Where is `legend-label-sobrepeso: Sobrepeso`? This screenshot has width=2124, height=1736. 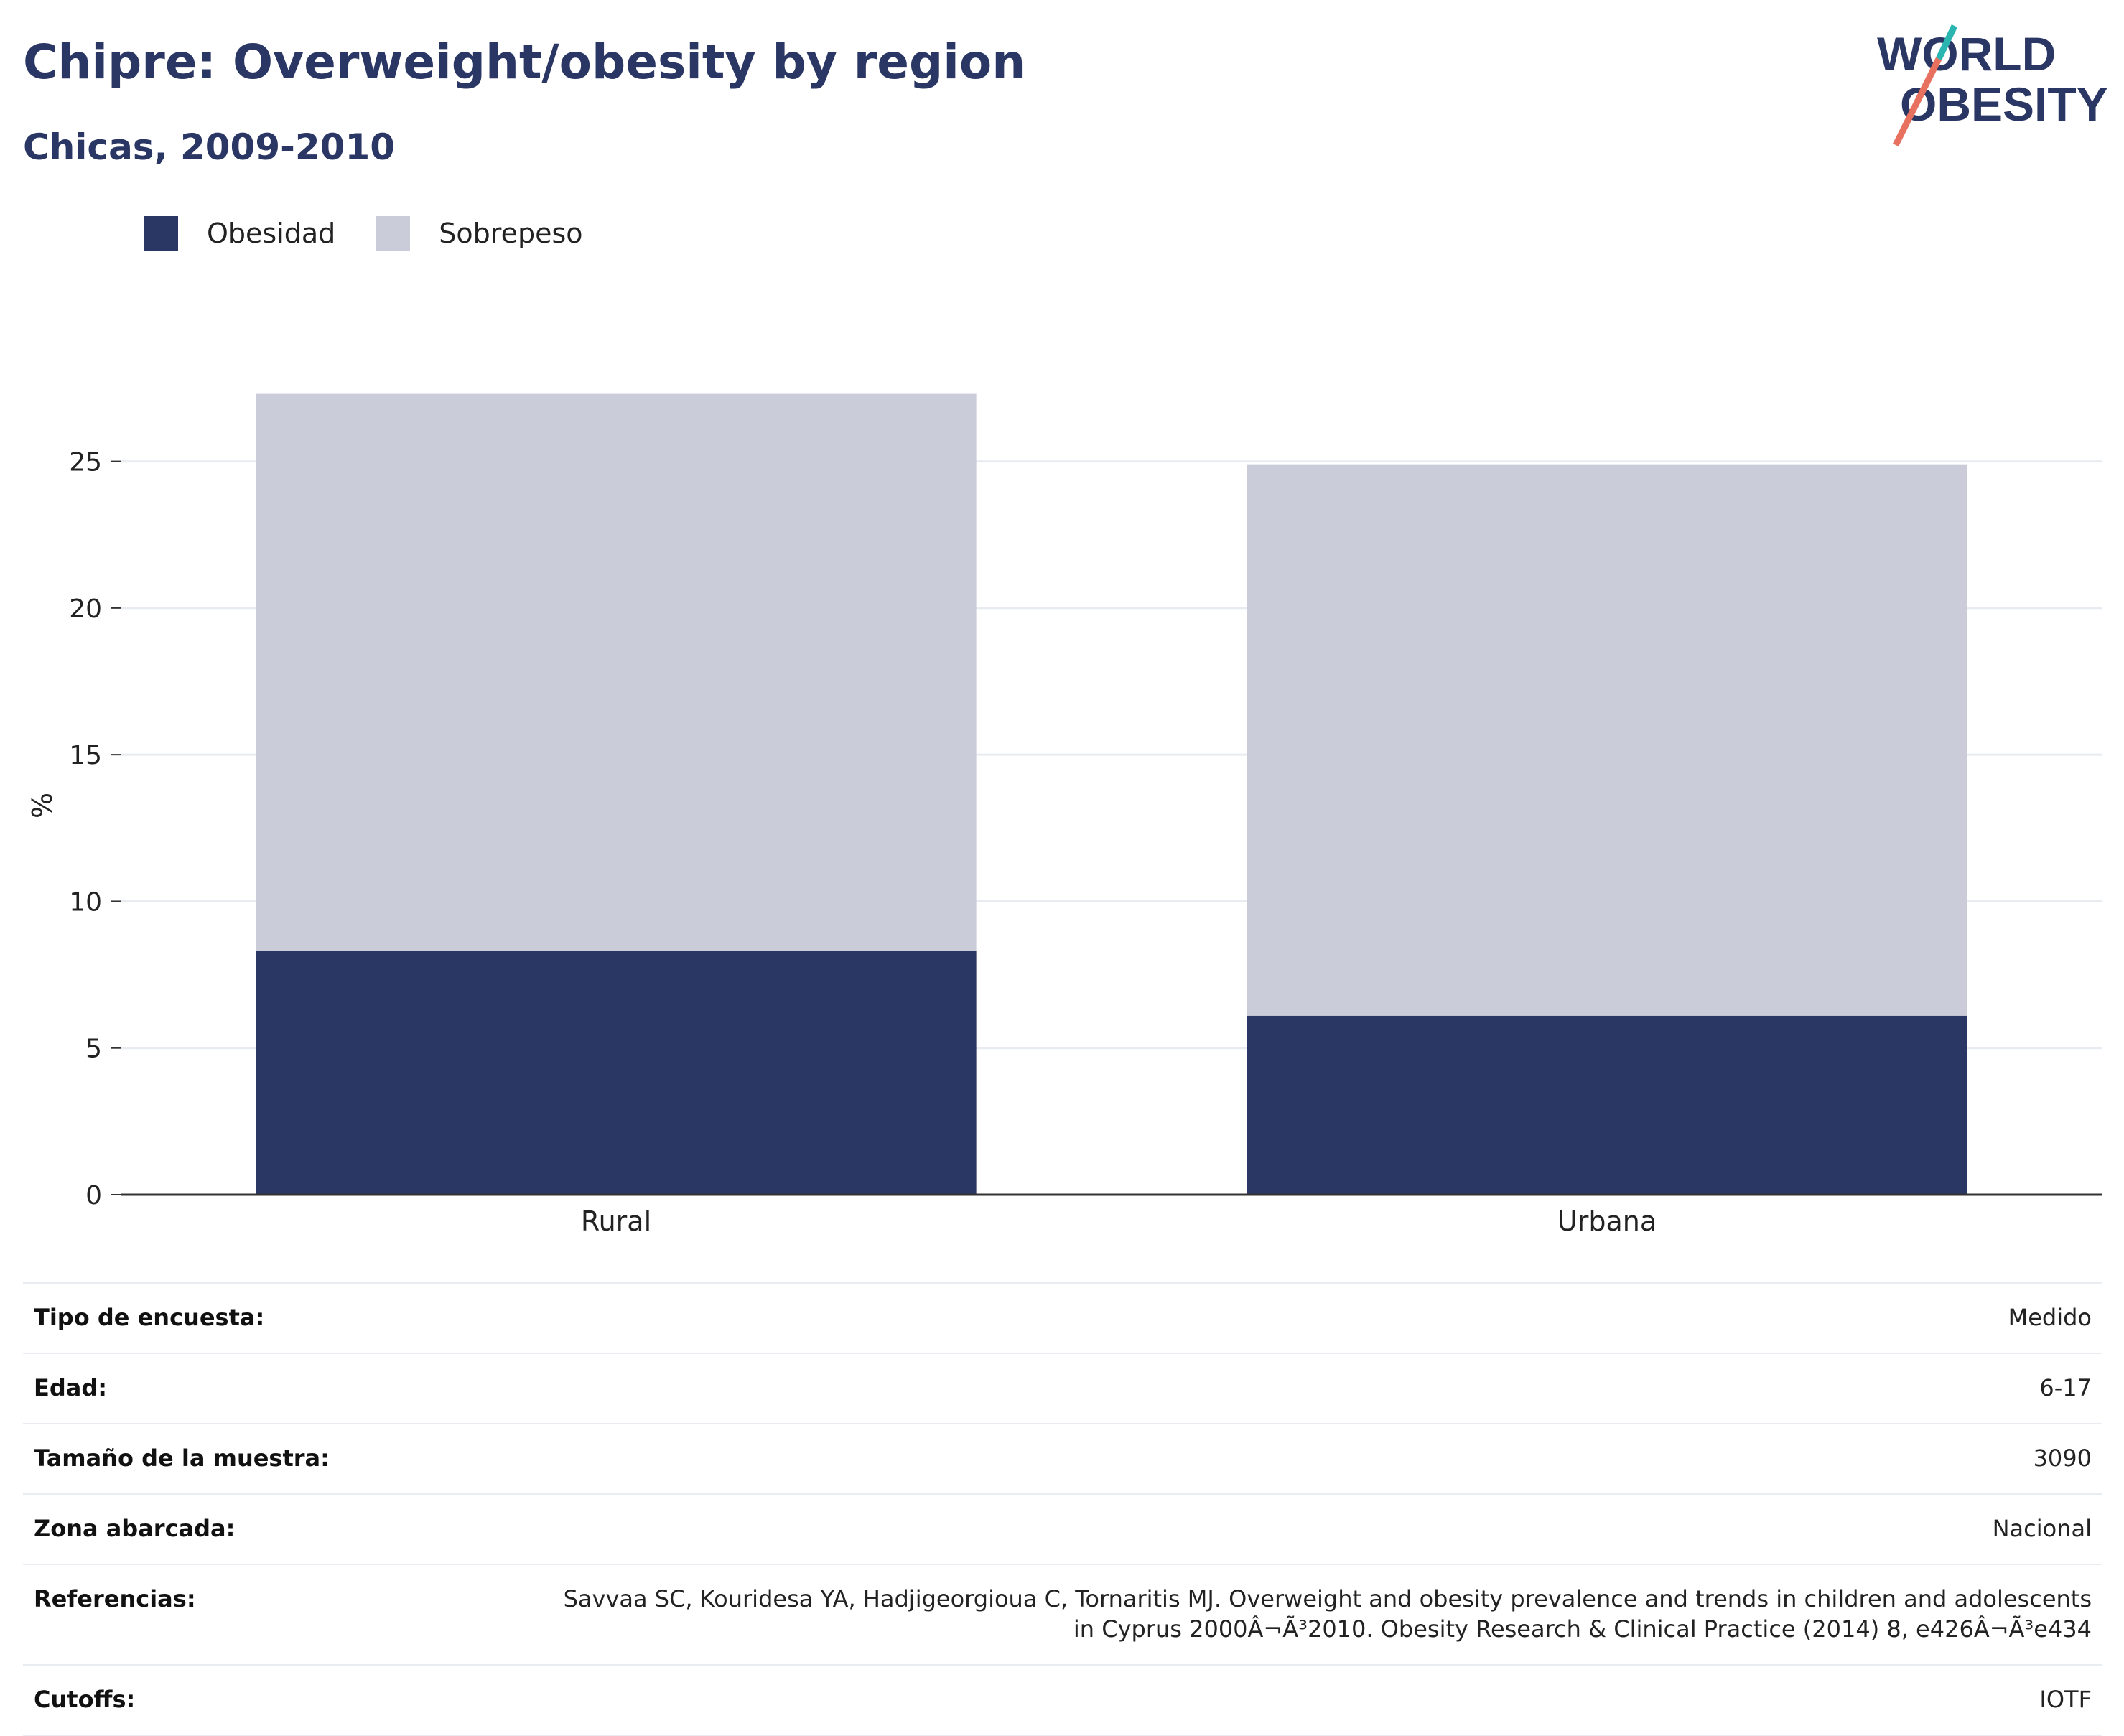
legend-label-sobrepeso: Sobrepeso is located at coordinates (511, 233).